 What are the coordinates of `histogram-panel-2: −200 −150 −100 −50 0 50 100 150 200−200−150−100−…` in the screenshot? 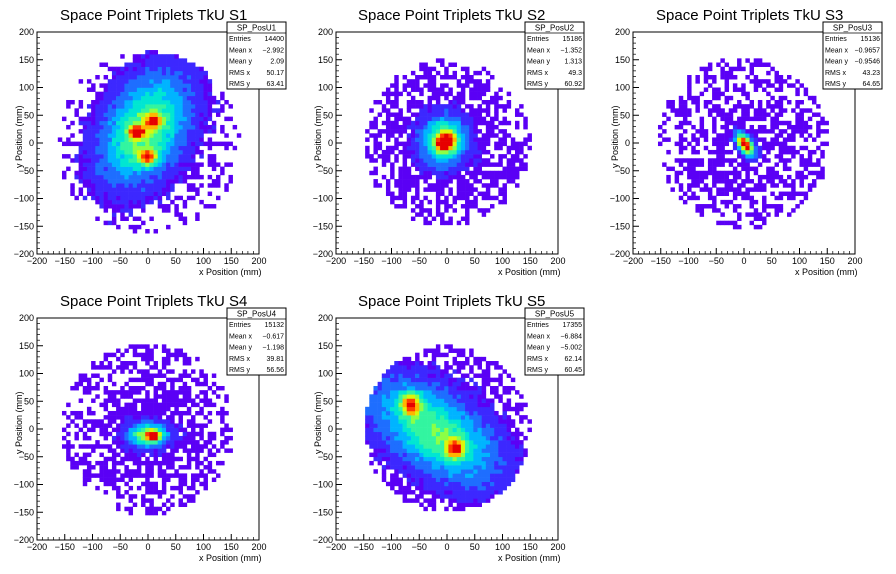 It's located at (449, 142).